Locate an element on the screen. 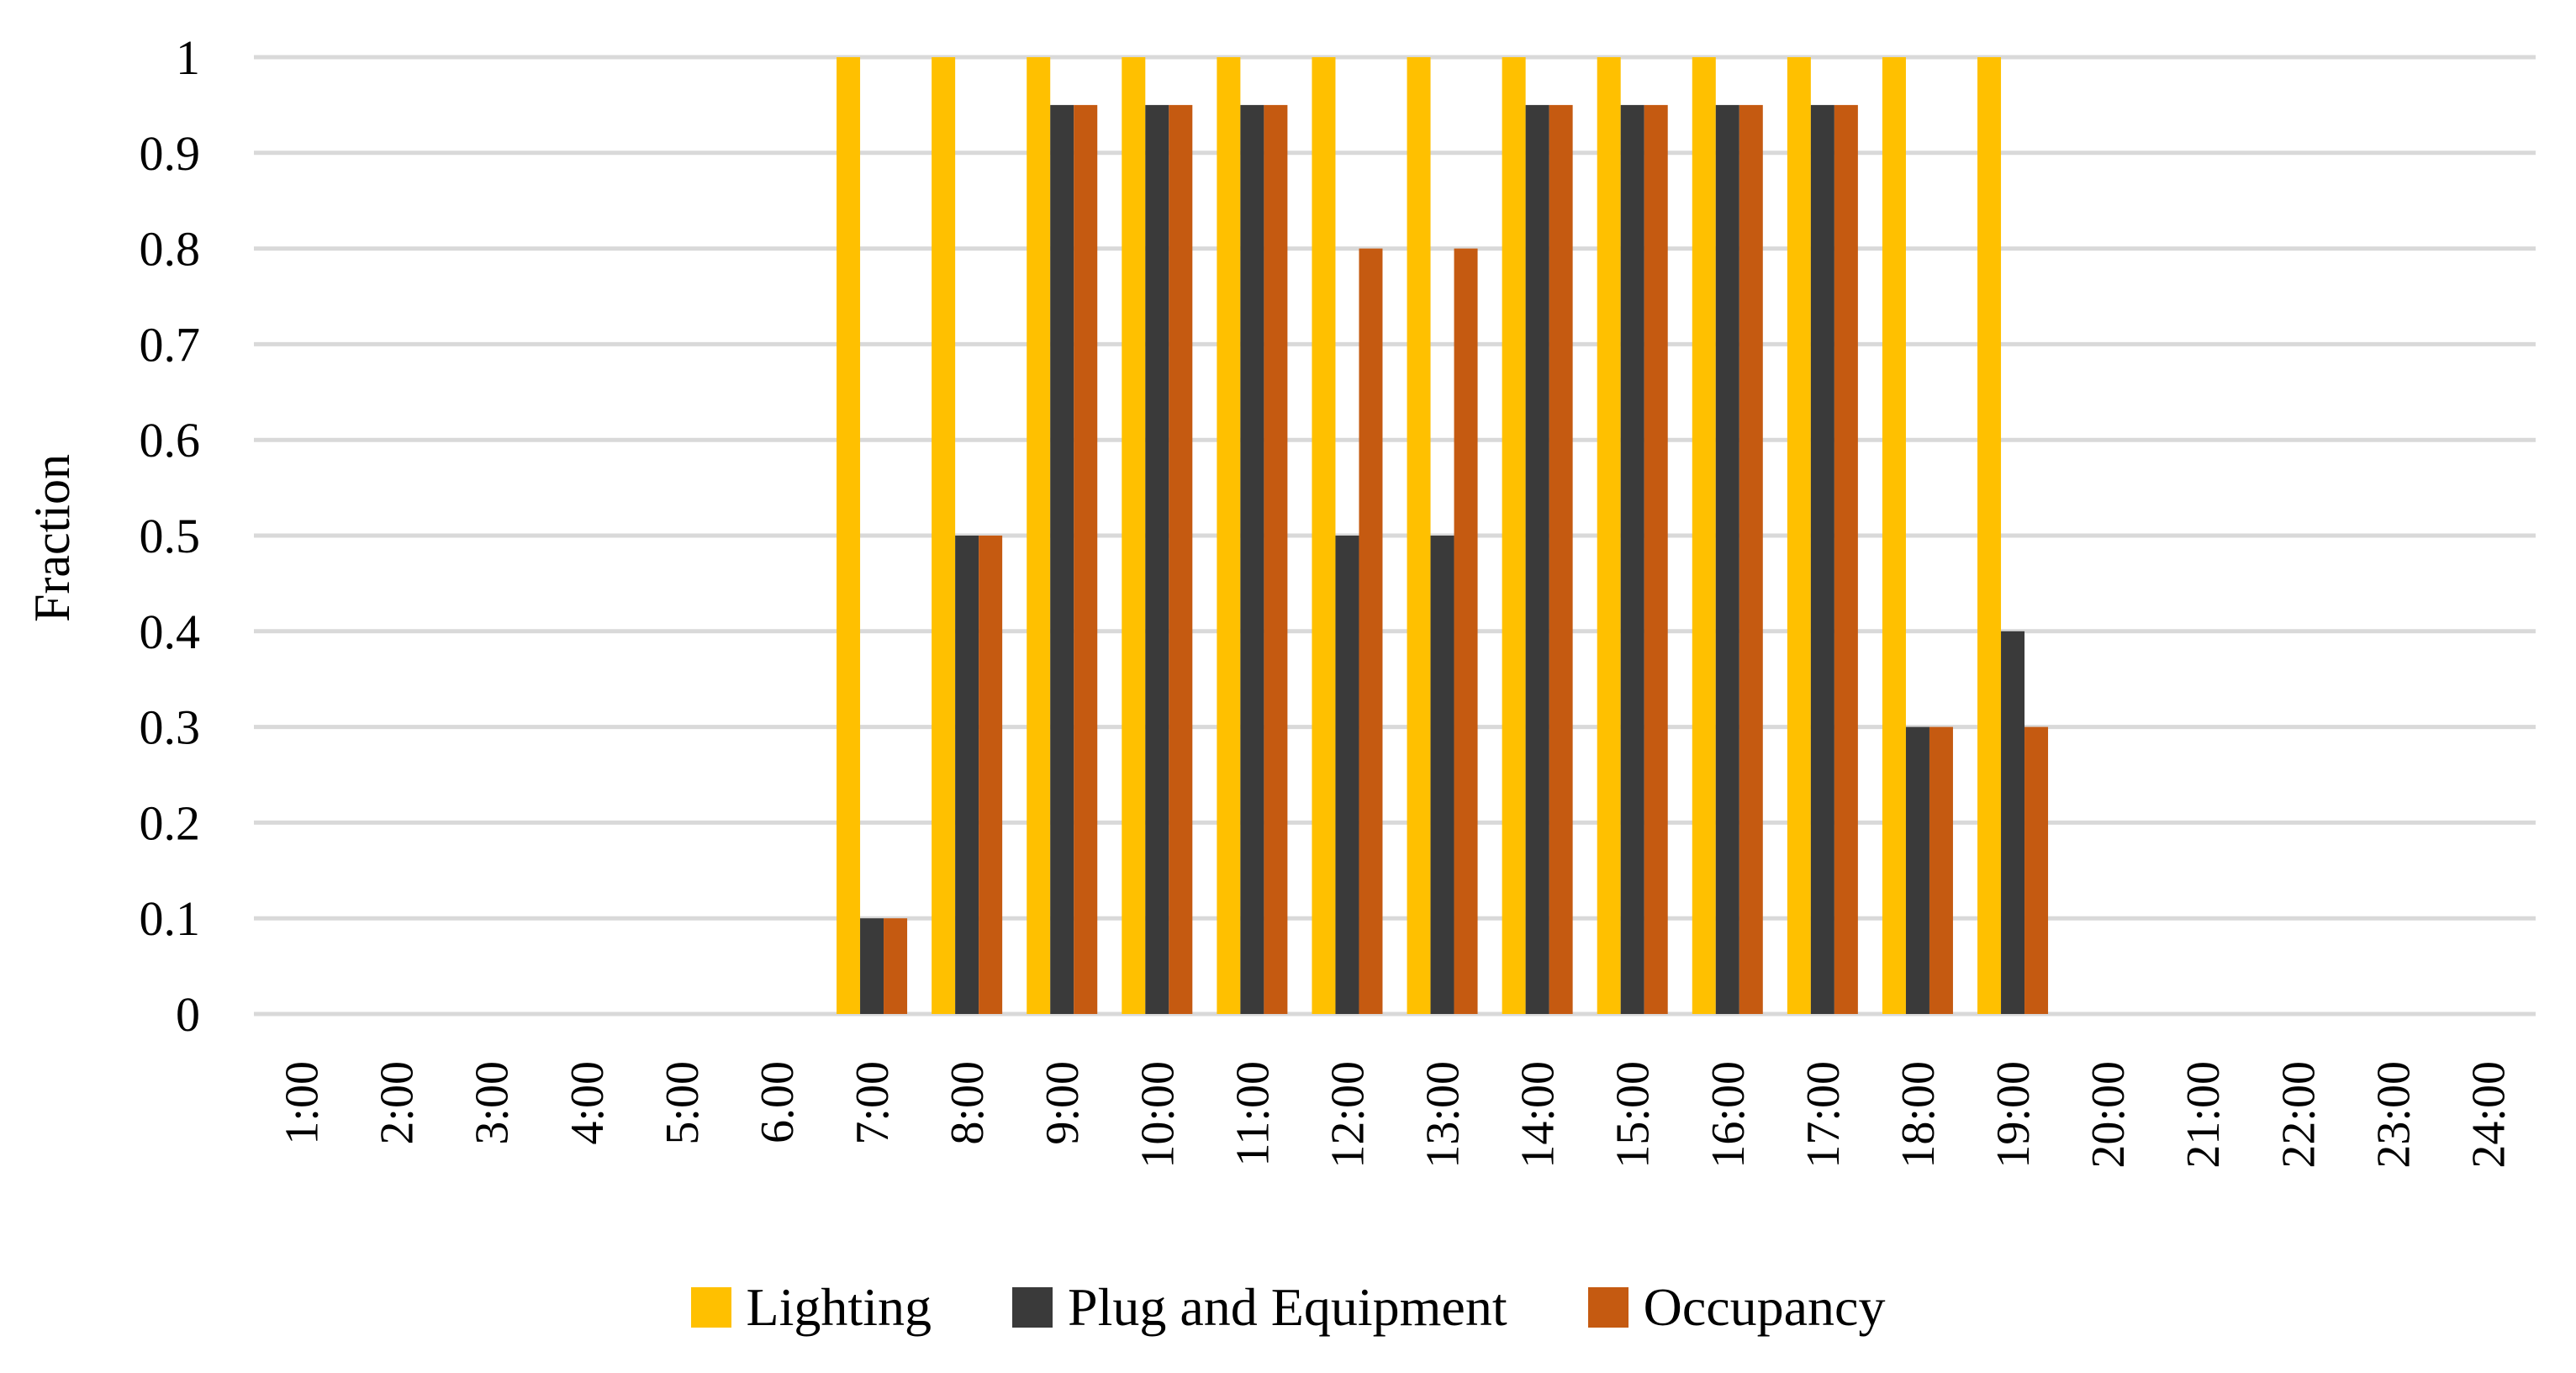 The image size is (2576, 1373). y-tick-label: 0.5 is located at coordinates (170, 536).